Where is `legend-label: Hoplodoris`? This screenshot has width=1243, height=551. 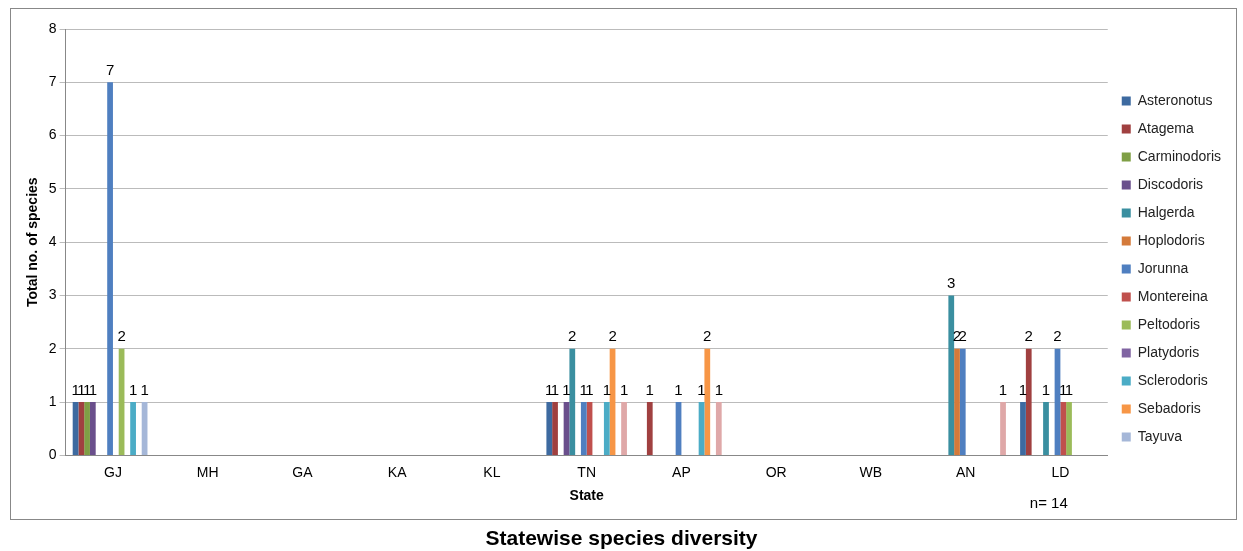 legend-label: Hoplodoris is located at coordinates (1171, 239).